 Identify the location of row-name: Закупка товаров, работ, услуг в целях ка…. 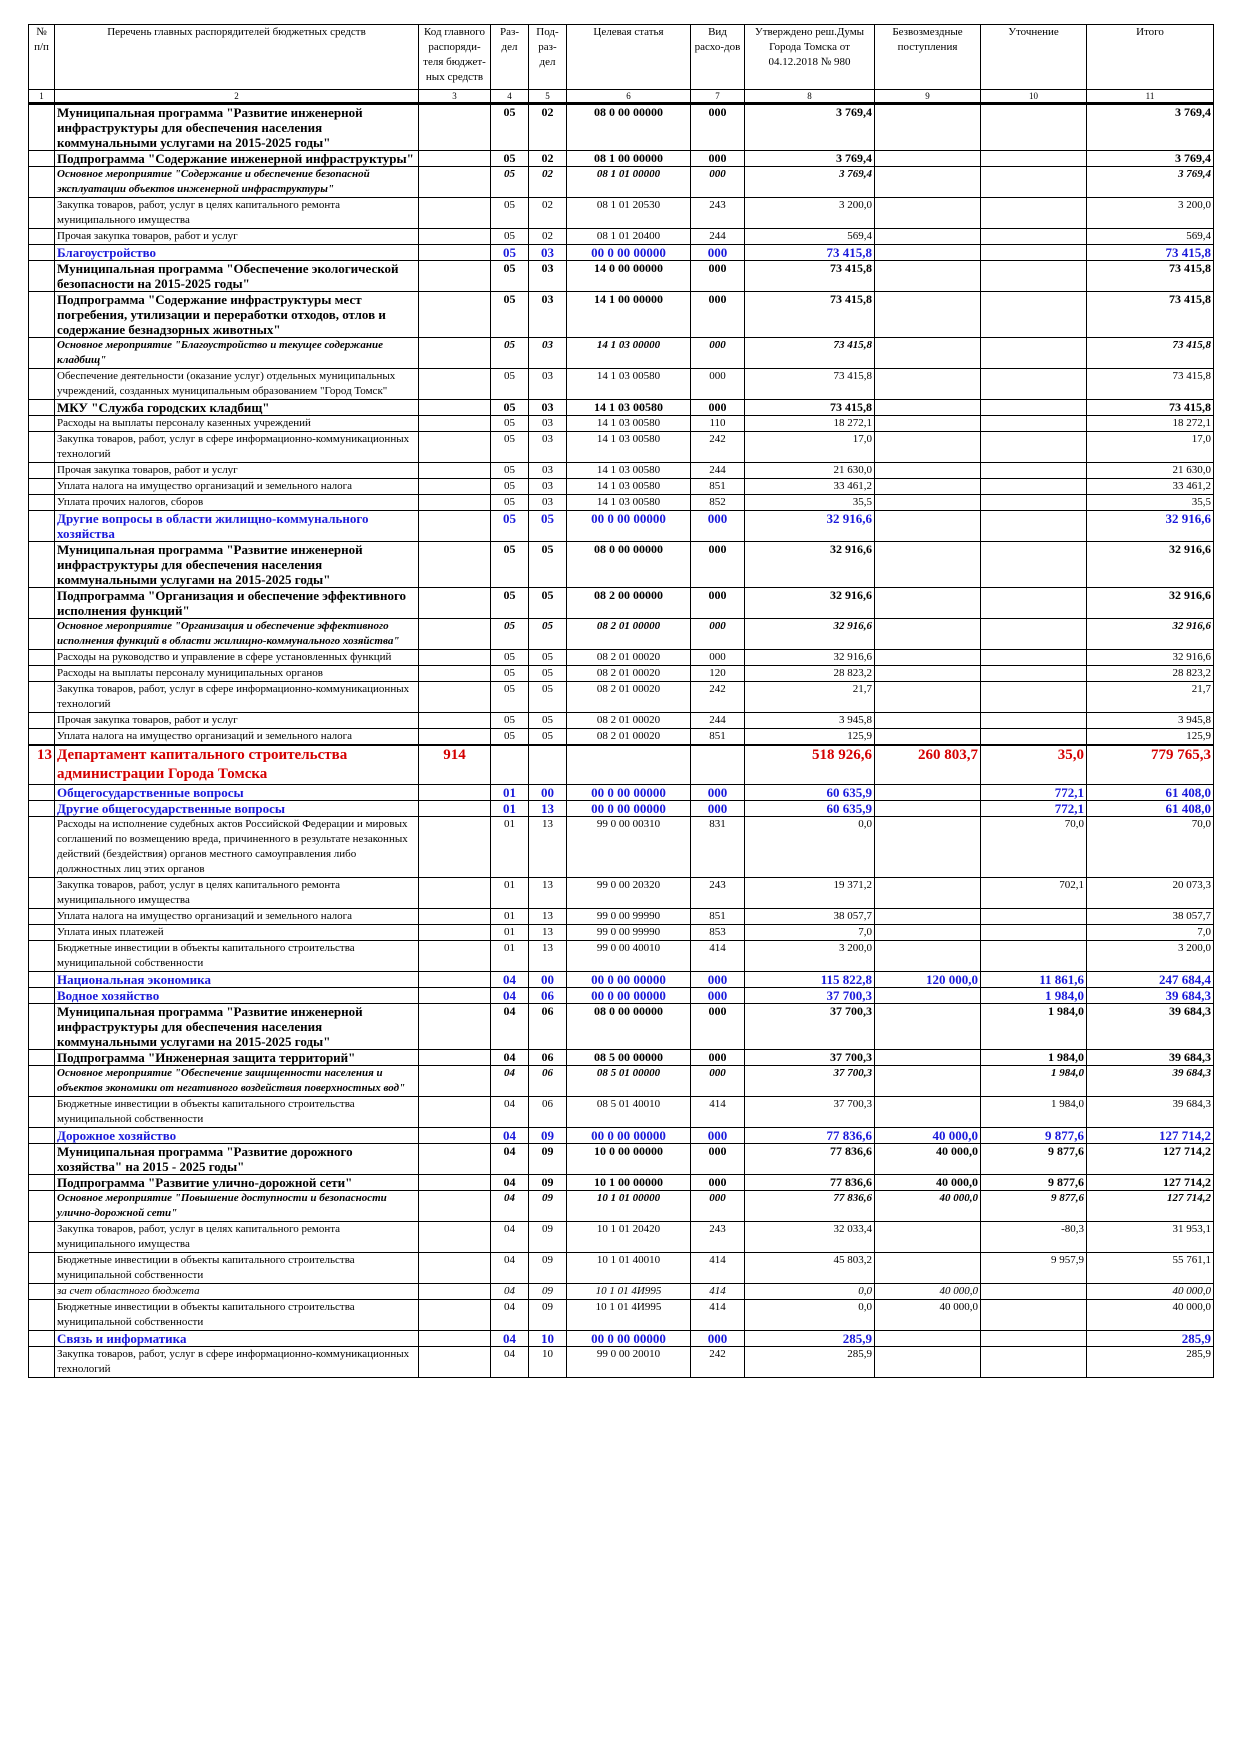
(236, 1237).